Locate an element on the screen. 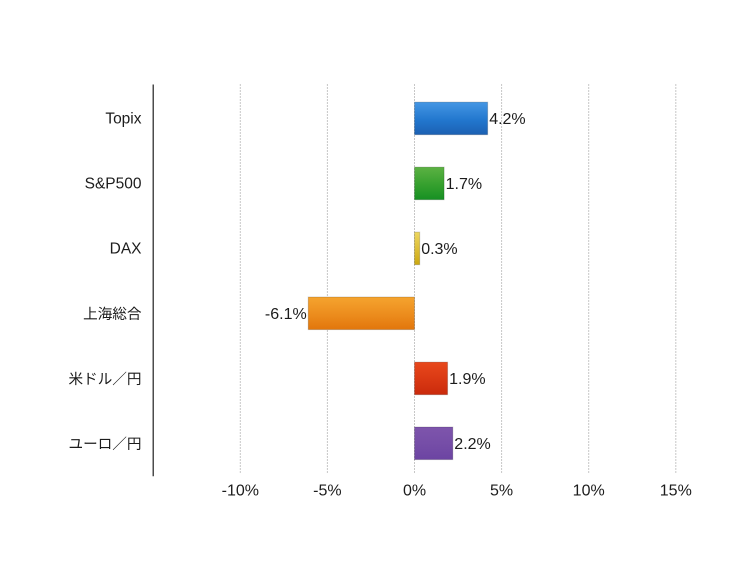 This screenshot has width=750, height=562. svg-text: -5% is located at coordinates (327, 491).